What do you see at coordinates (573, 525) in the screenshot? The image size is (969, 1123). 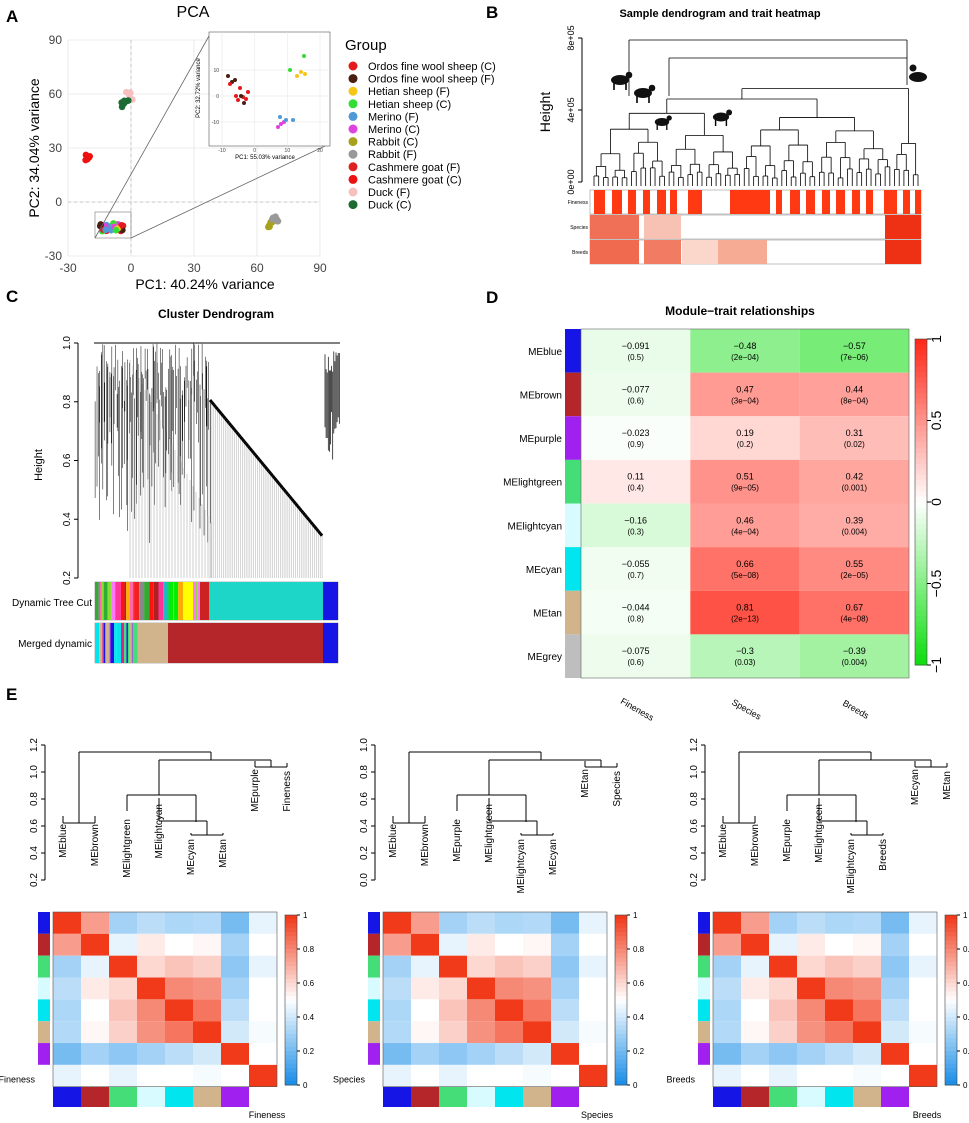 I see `module-color-swatch` at bounding box center [573, 525].